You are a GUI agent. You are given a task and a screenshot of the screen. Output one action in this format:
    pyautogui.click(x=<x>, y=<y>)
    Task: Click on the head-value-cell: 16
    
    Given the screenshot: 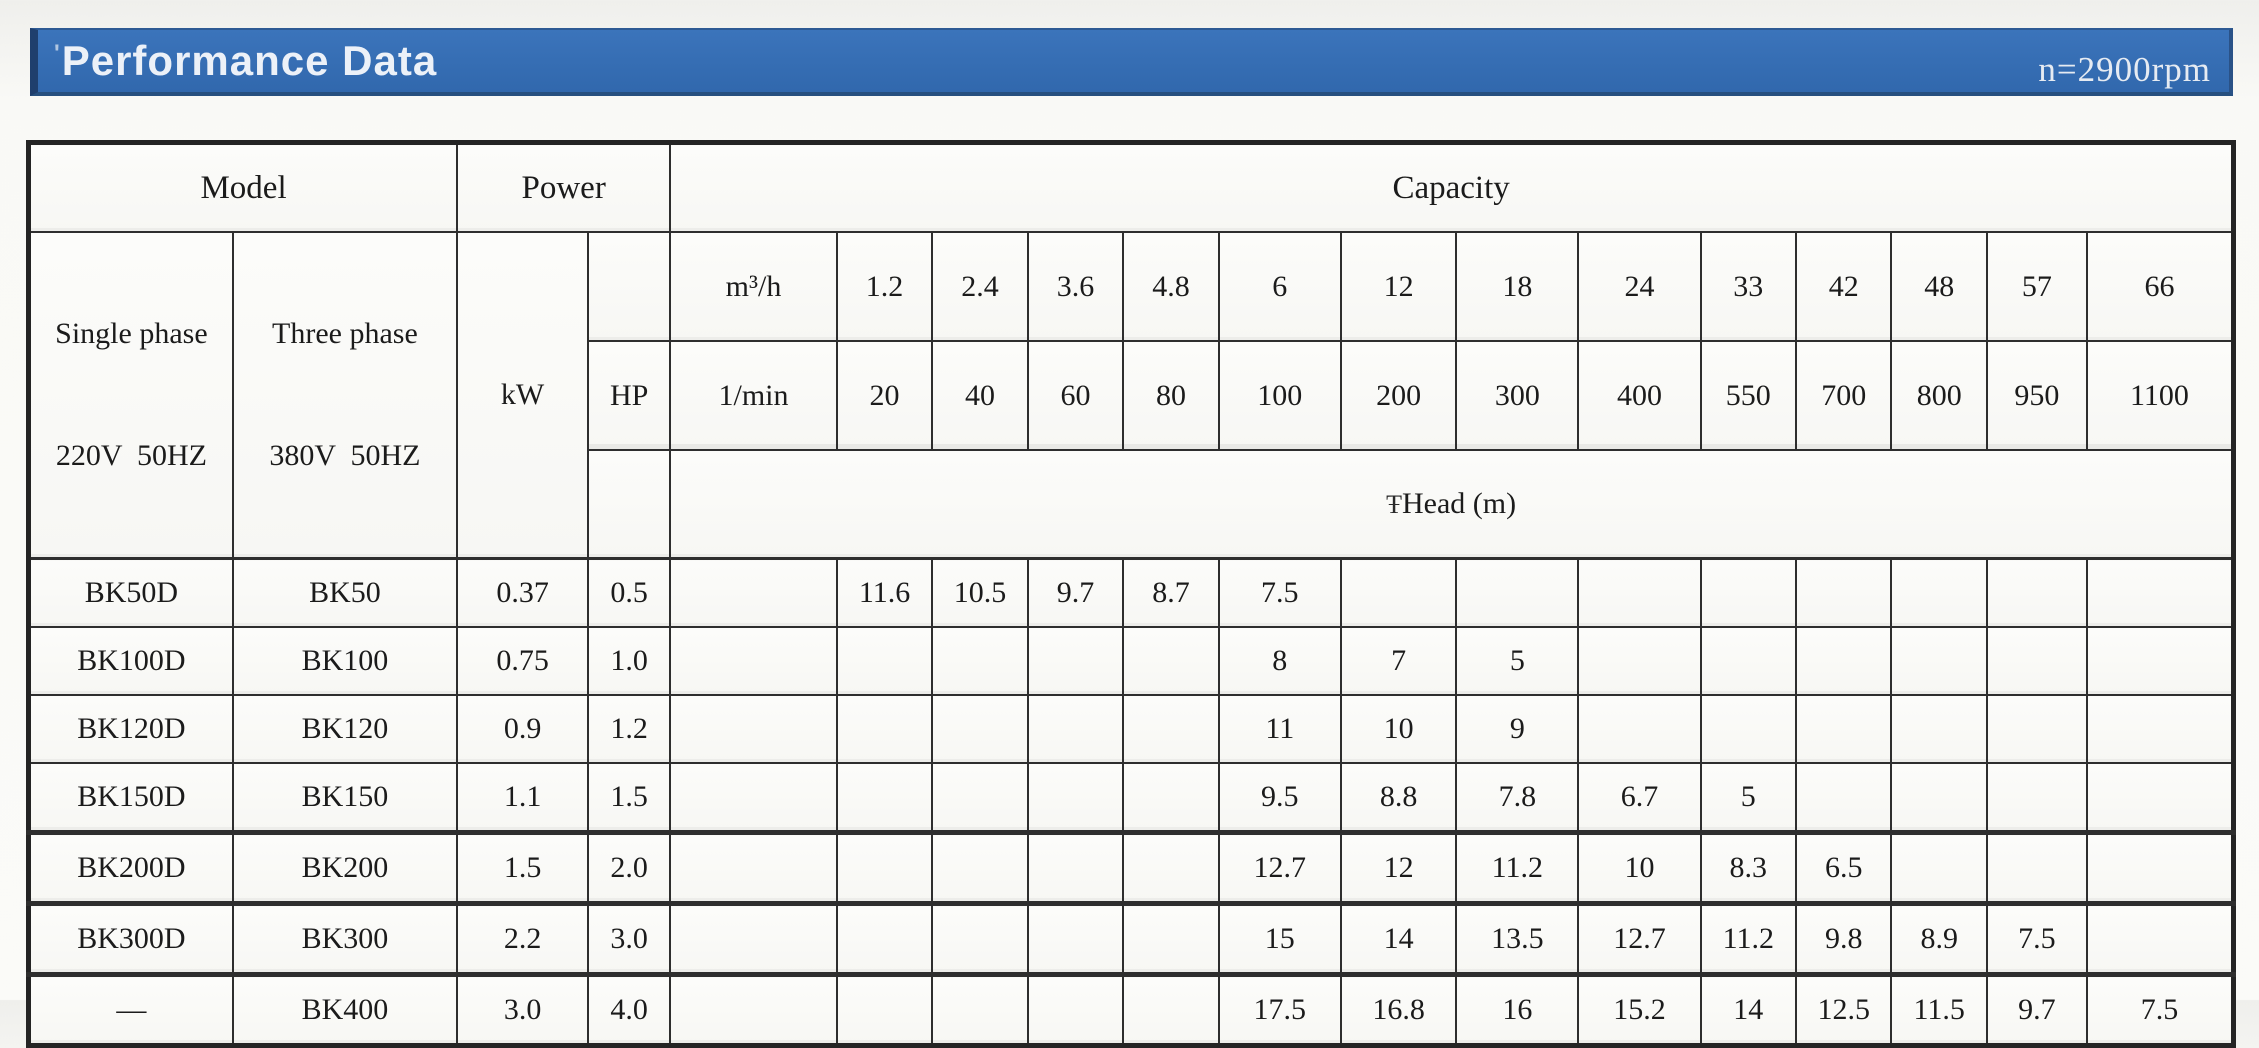 What is the action you would take?
    pyautogui.click(x=1517, y=1009)
    